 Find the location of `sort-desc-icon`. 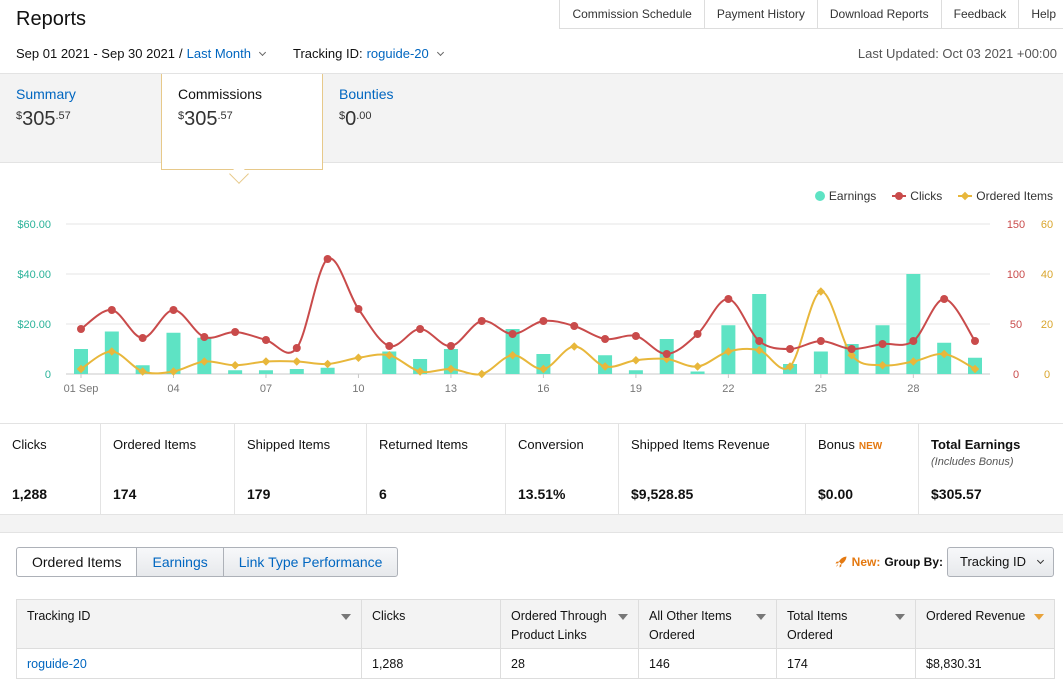

sort-desc-icon is located at coordinates (1039, 617).